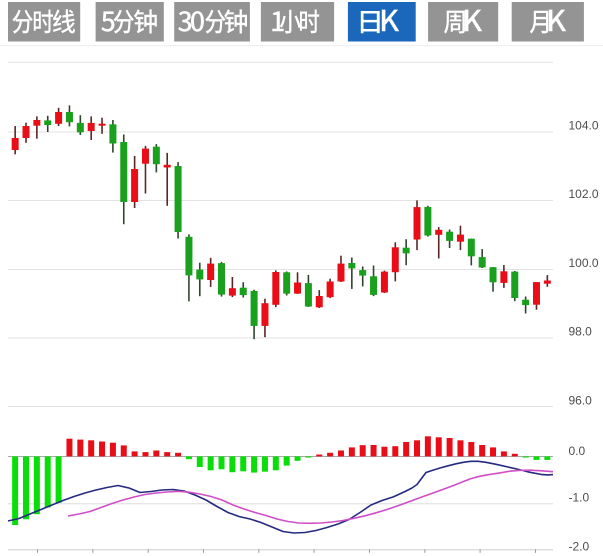 This screenshot has width=603, height=556. What do you see at coordinates (584, 263) in the screenshot?
I see `svg-text: 100.0` at bounding box center [584, 263].